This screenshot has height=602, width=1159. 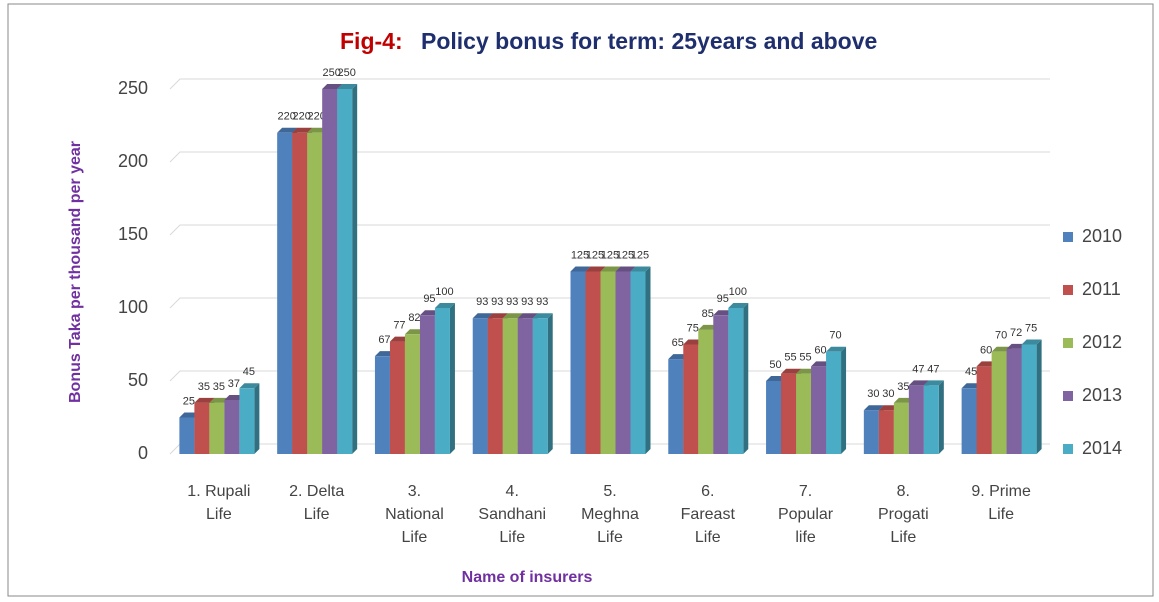 What do you see at coordinates (249, 372) in the screenshot?
I see `value-label: 45` at bounding box center [249, 372].